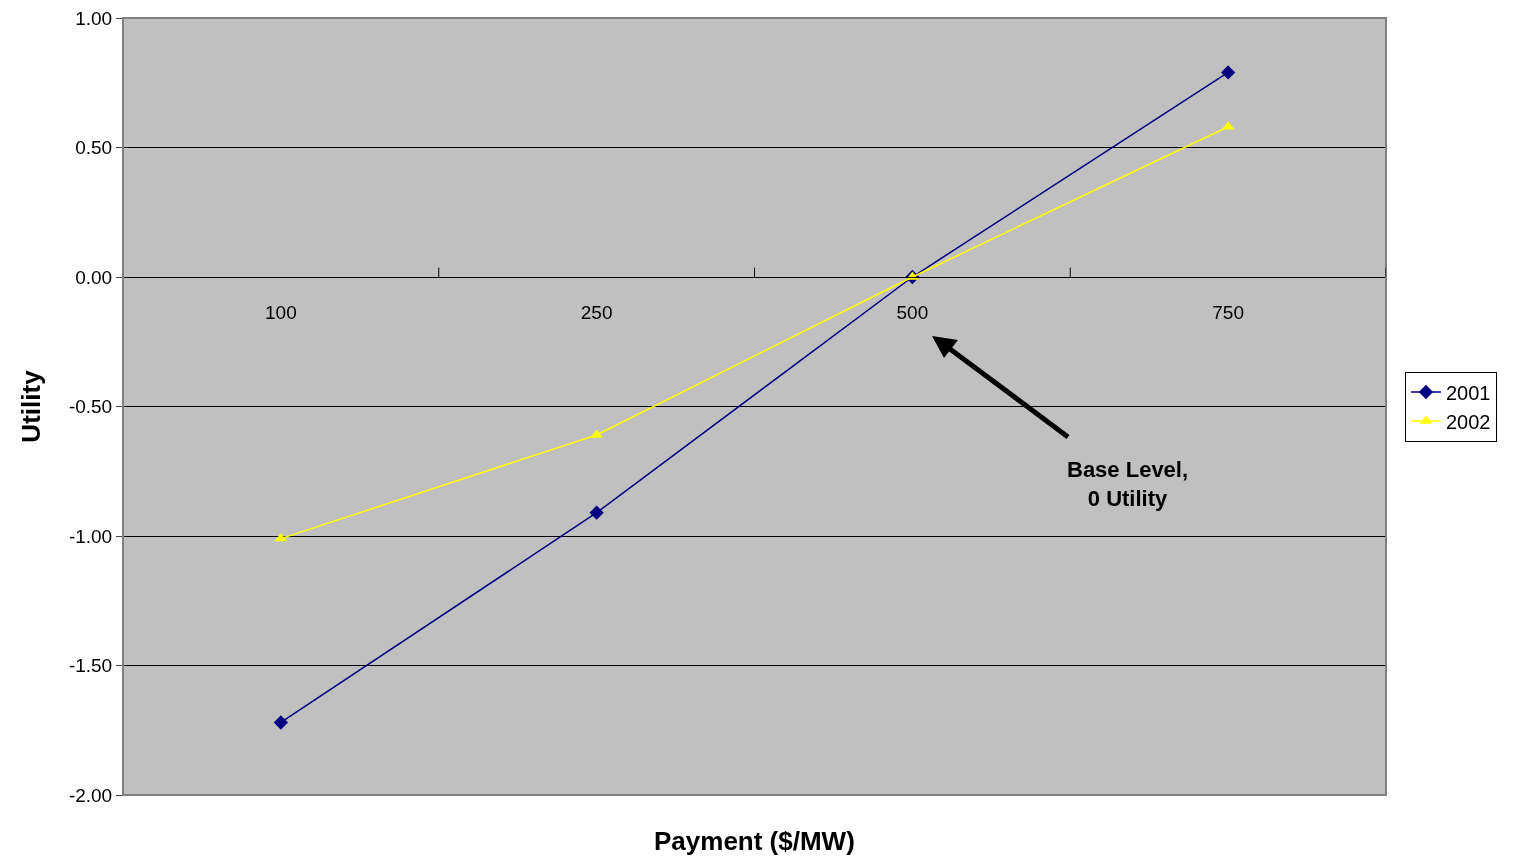  Describe the element at coordinates (596, 312) in the screenshot. I see `x-tick-label: 250` at that location.